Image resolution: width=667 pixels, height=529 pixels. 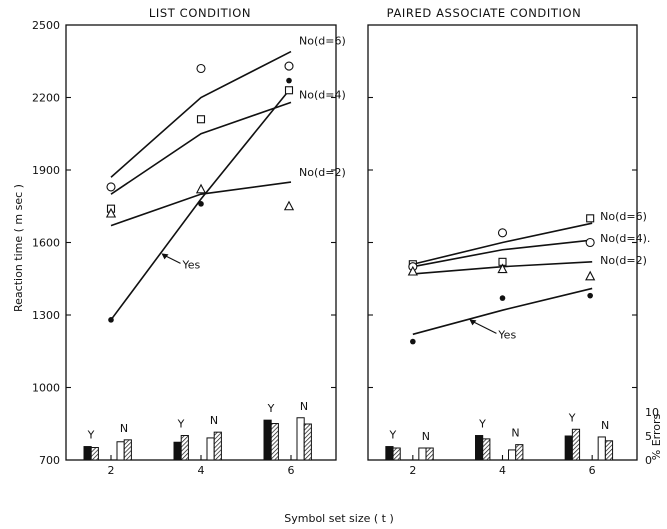 What do you see at coordinates (339, 518) in the screenshot?
I see `x-axis-label: Symbol set size ( t )` at bounding box center [339, 518].